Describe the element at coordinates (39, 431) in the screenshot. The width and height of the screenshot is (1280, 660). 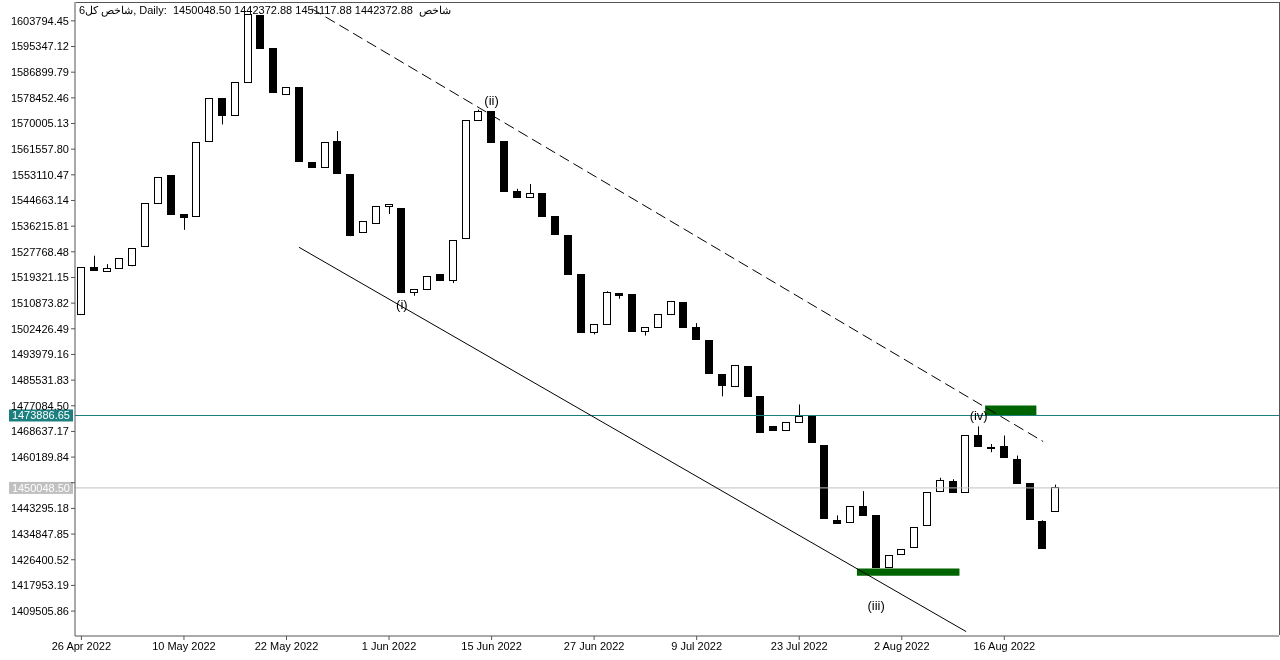
I see `y-tick-label: 1468637.17` at that location.